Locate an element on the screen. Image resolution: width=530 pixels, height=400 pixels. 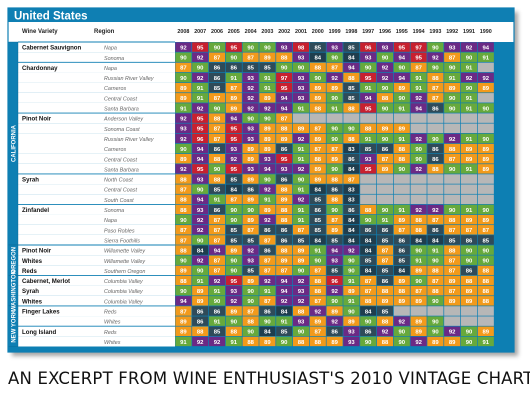
score-value: 84 is located at coordinates (234, 191).